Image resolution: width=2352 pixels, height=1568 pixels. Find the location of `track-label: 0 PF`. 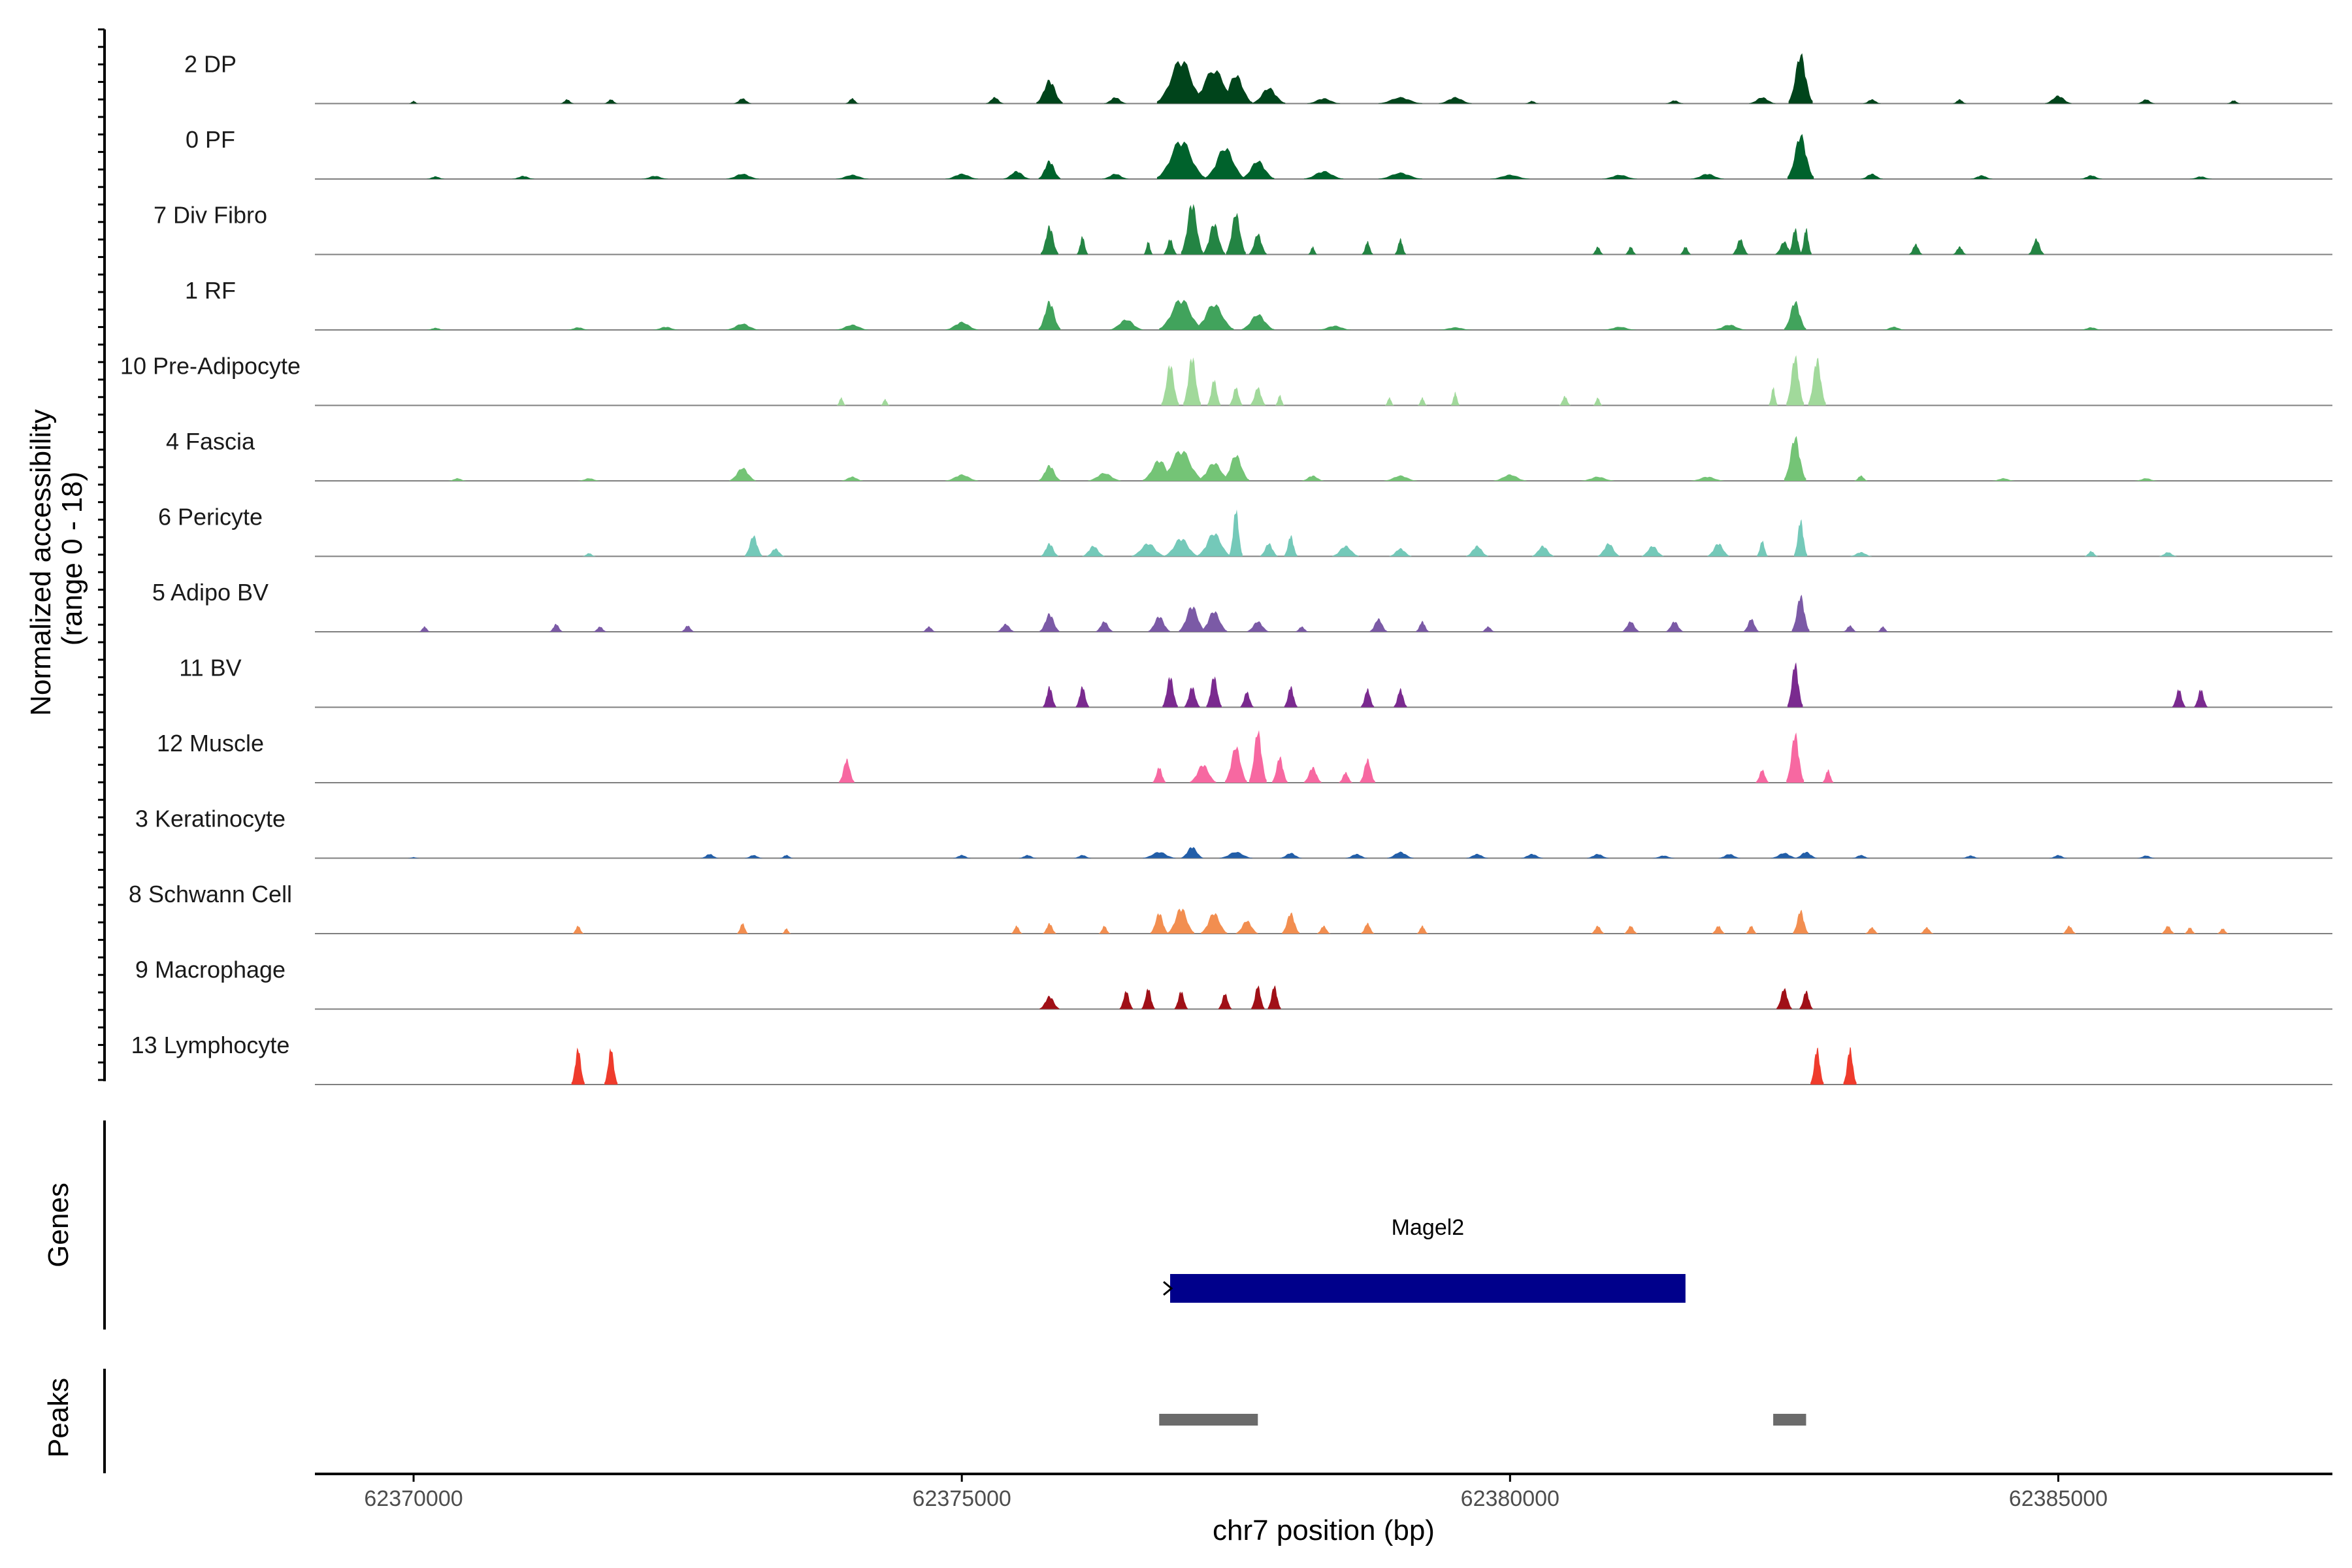

track-label: 0 PF is located at coordinates (210, 139).